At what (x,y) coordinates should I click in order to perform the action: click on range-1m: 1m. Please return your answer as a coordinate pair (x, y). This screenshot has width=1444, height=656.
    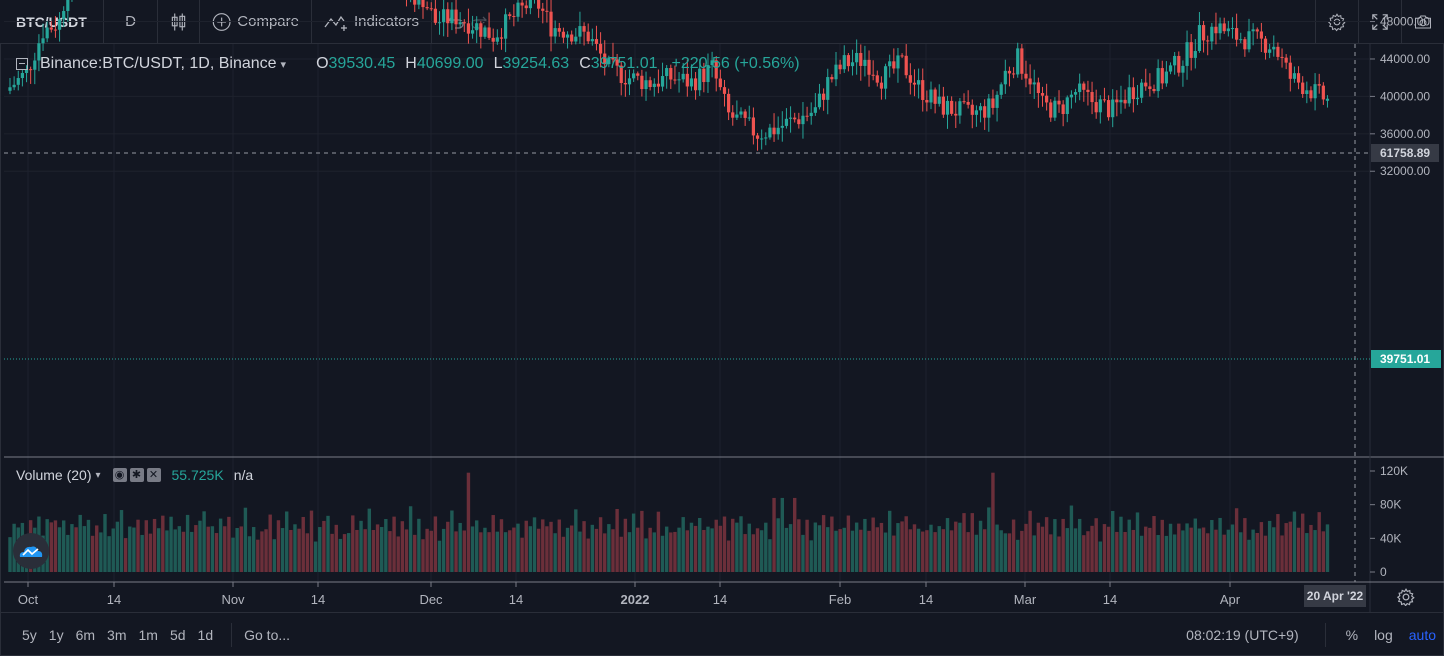
    Looking at the image, I should click on (148, 634).